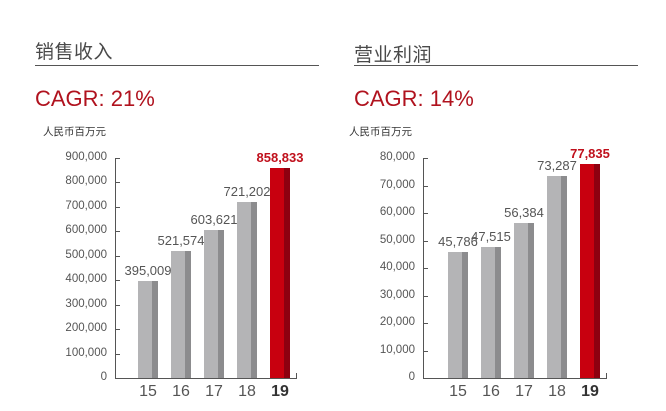  Describe the element at coordinates (524, 212) in the screenshot. I see `value-label: 56,384` at that location.